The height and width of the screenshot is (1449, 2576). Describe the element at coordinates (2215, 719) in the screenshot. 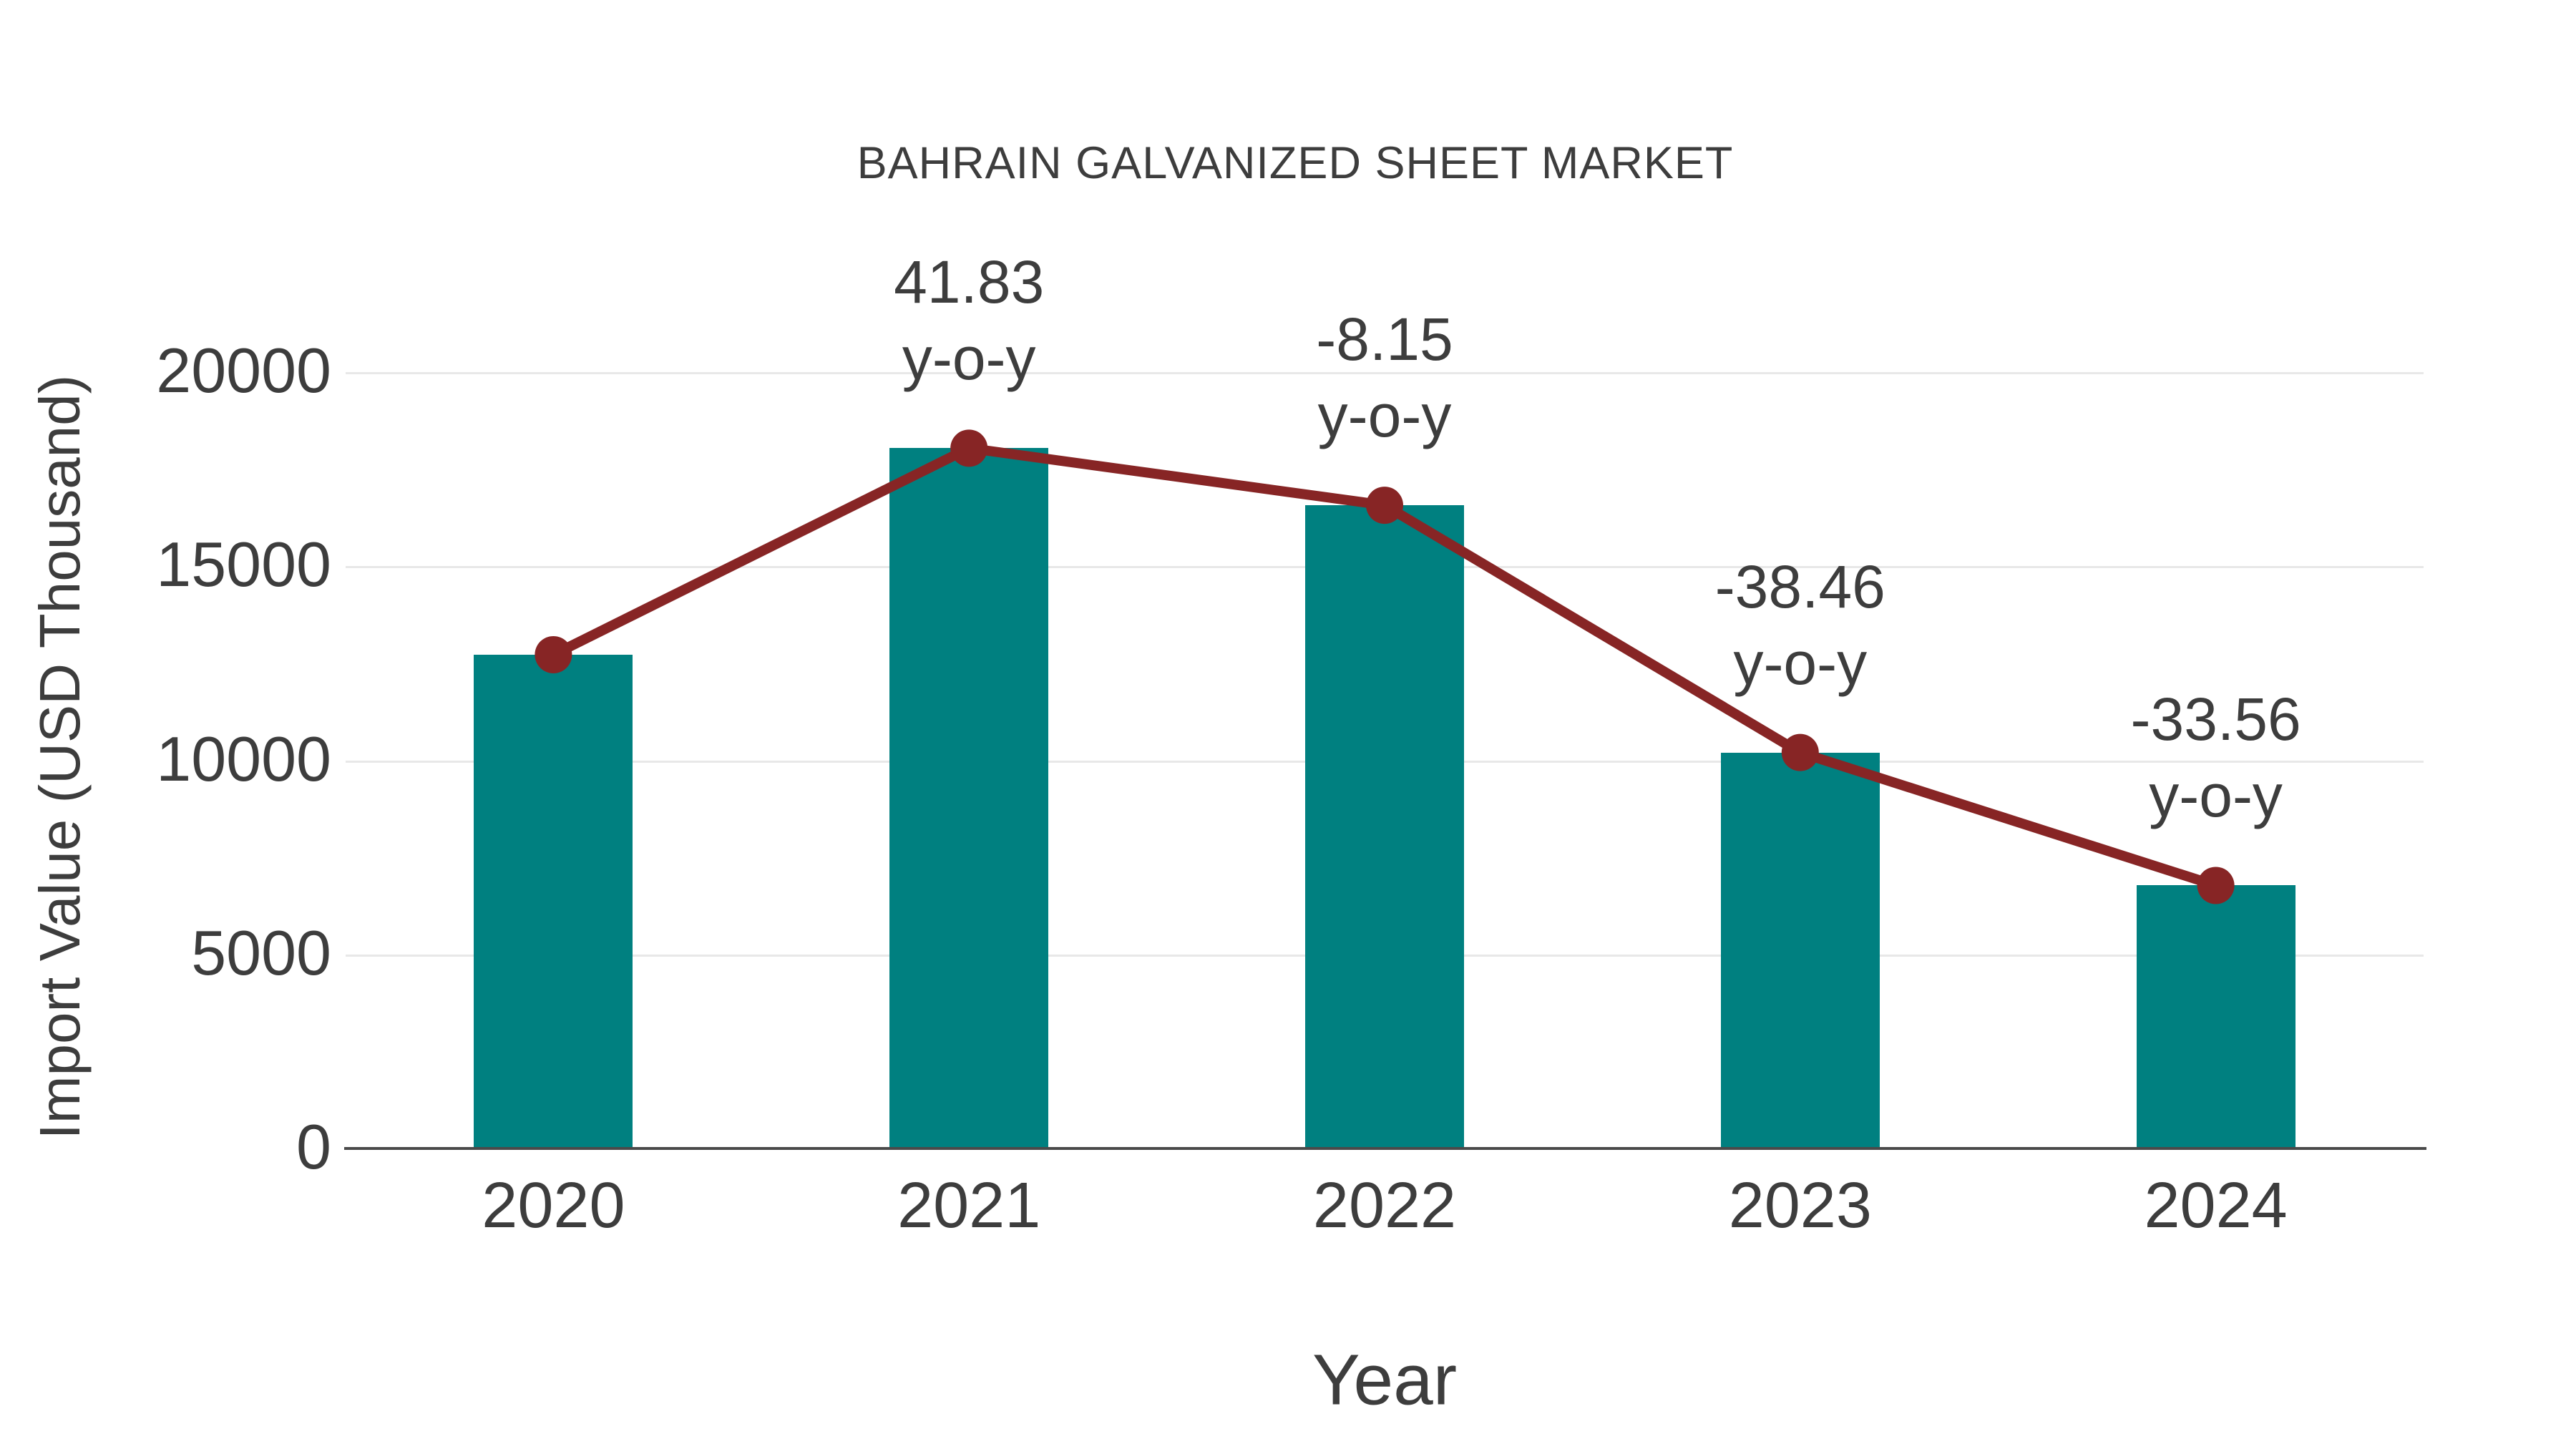

I see `yoy-value-label: -33.56` at that location.